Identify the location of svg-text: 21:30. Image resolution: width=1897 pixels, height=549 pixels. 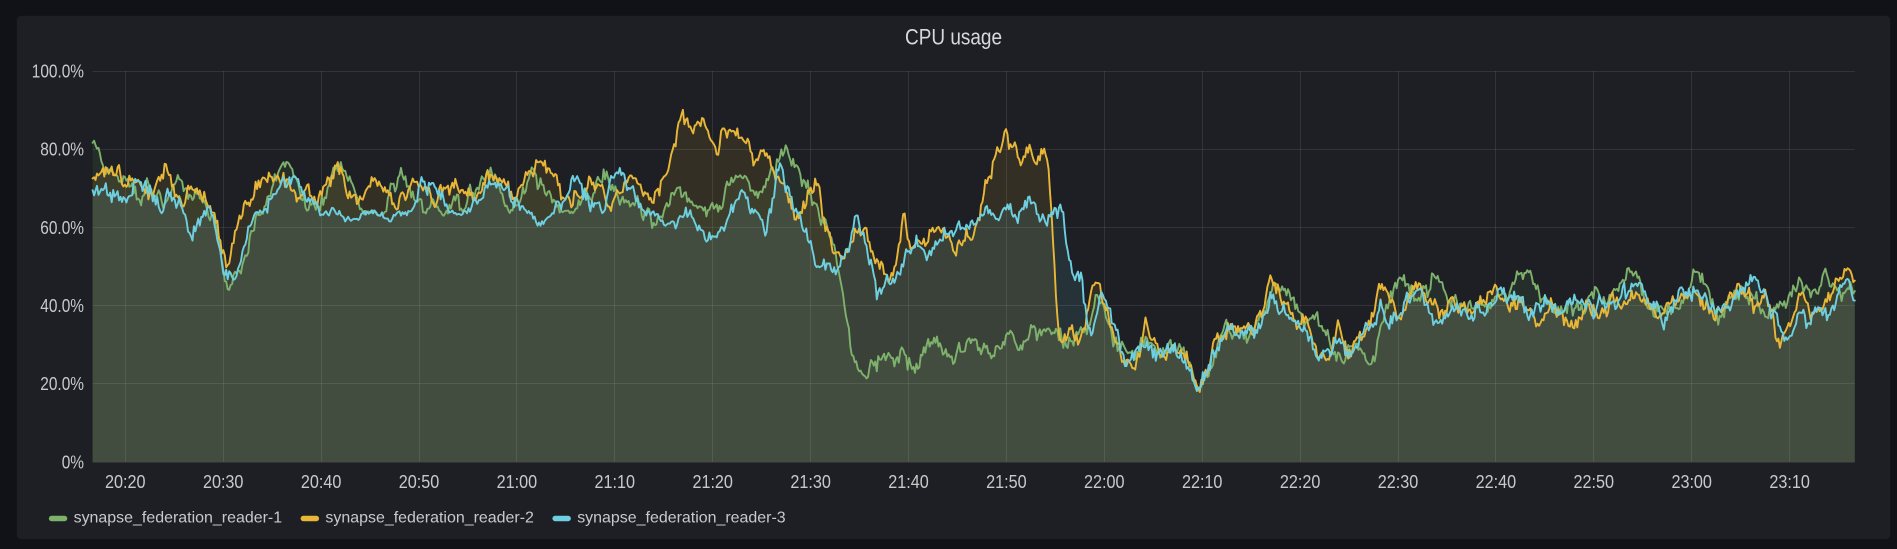
(810, 482).